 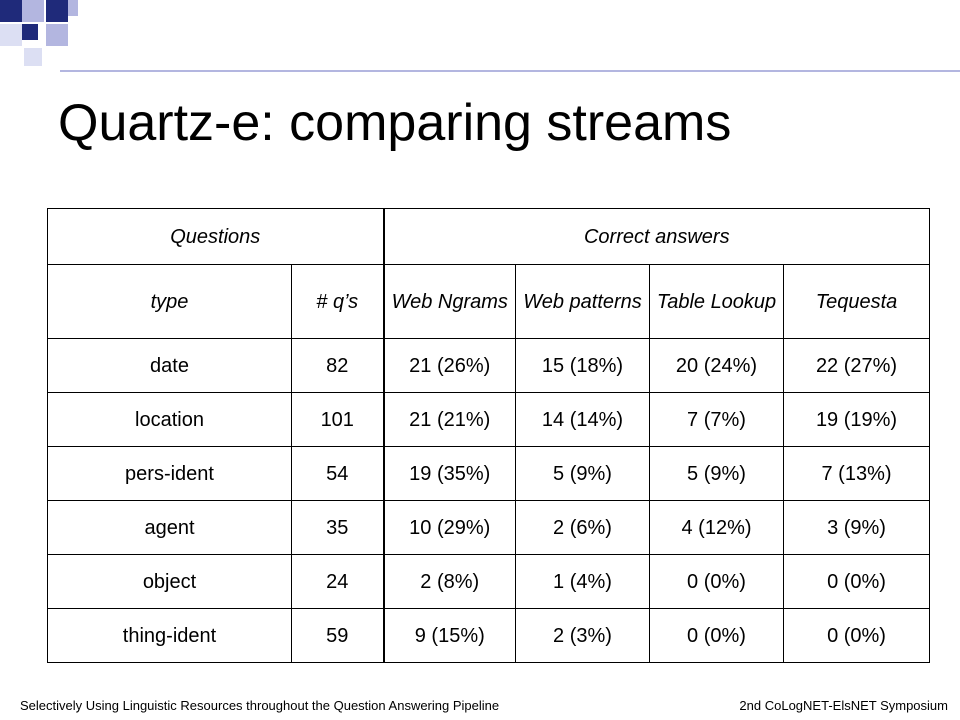 What do you see at coordinates (716, 473) in the screenshot?
I see `cell-table-lookup: 5 (9%)` at bounding box center [716, 473].